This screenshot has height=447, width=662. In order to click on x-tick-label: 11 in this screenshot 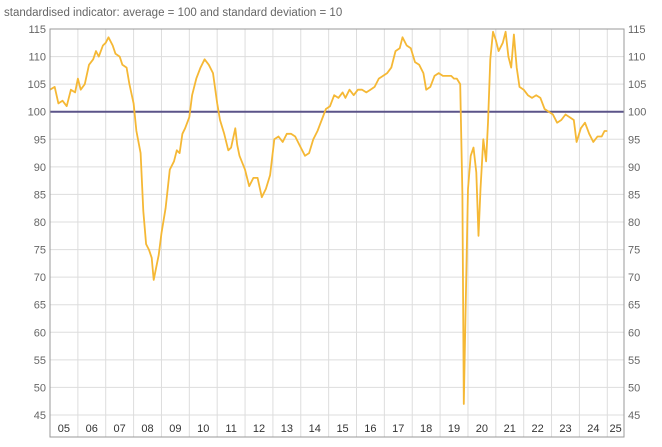, I will do `click(230, 429)`.